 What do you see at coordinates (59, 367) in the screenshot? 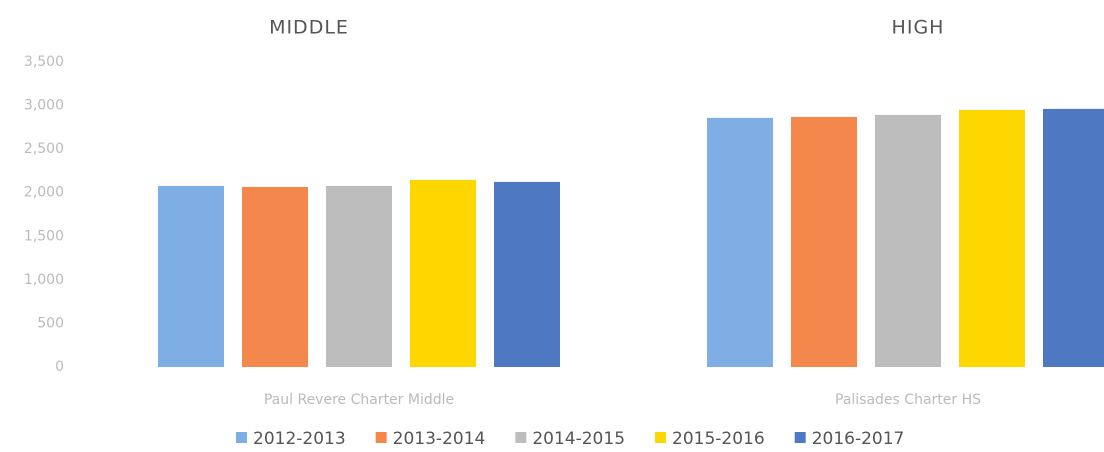
I see `y-tick-label: 0` at bounding box center [59, 367].